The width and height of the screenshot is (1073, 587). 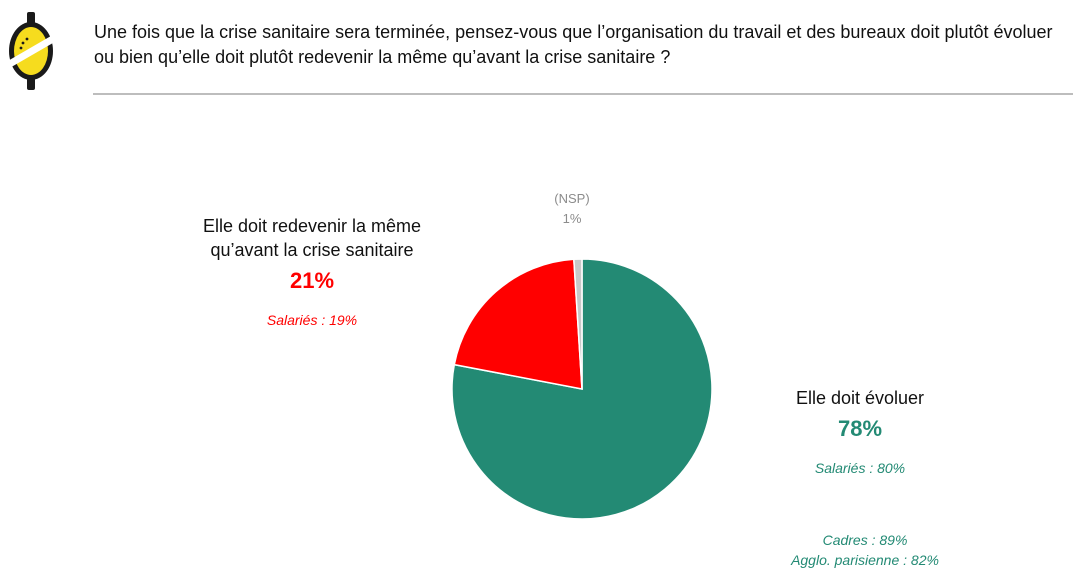 I want to click on nsp-label: (NSP) 1%, so click(x=572, y=209).